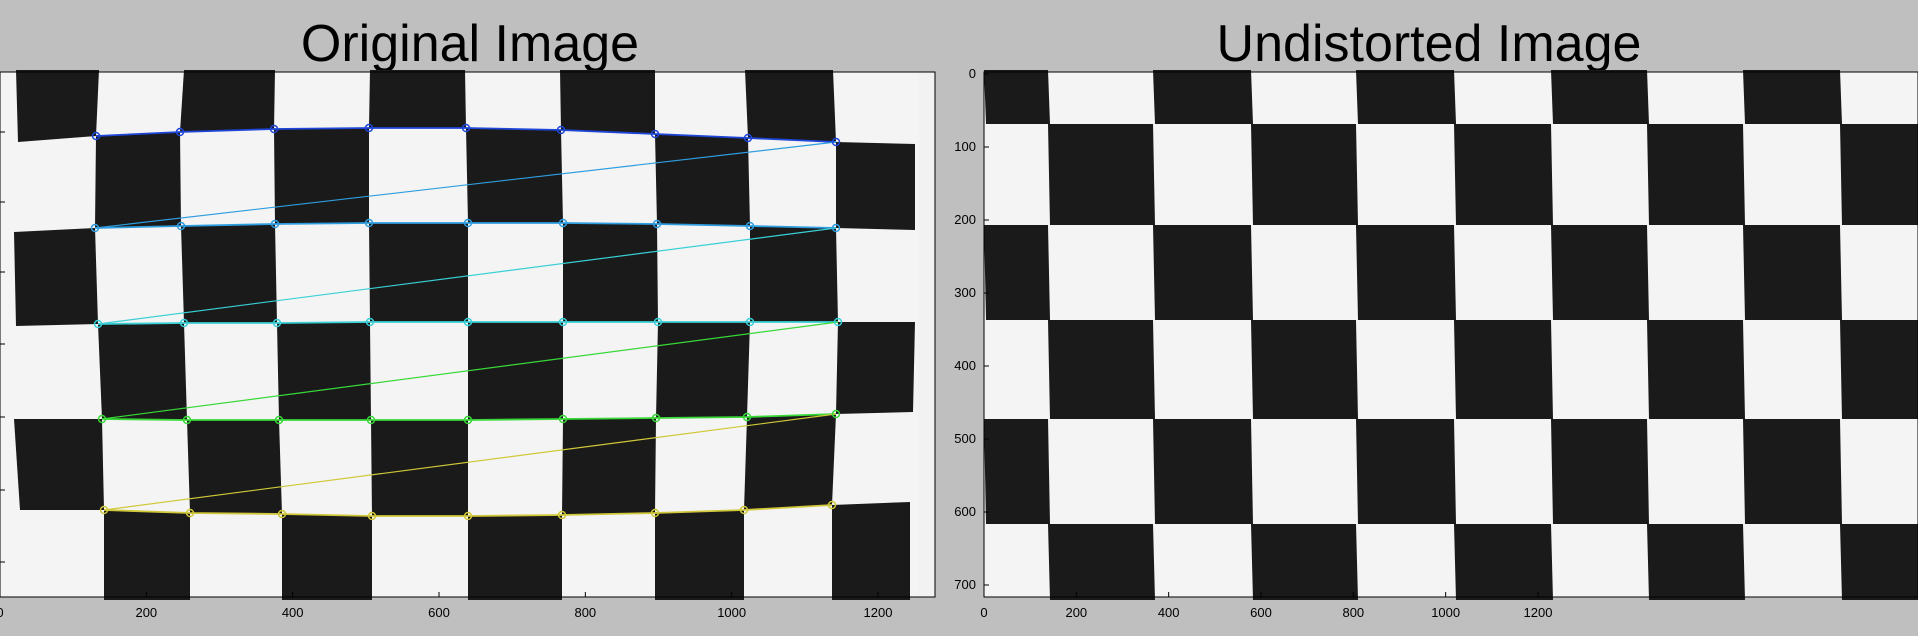 This screenshot has width=1918, height=636. What do you see at coordinates (965, 584) in the screenshot?
I see `y-tick-label: 700` at bounding box center [965, 584].